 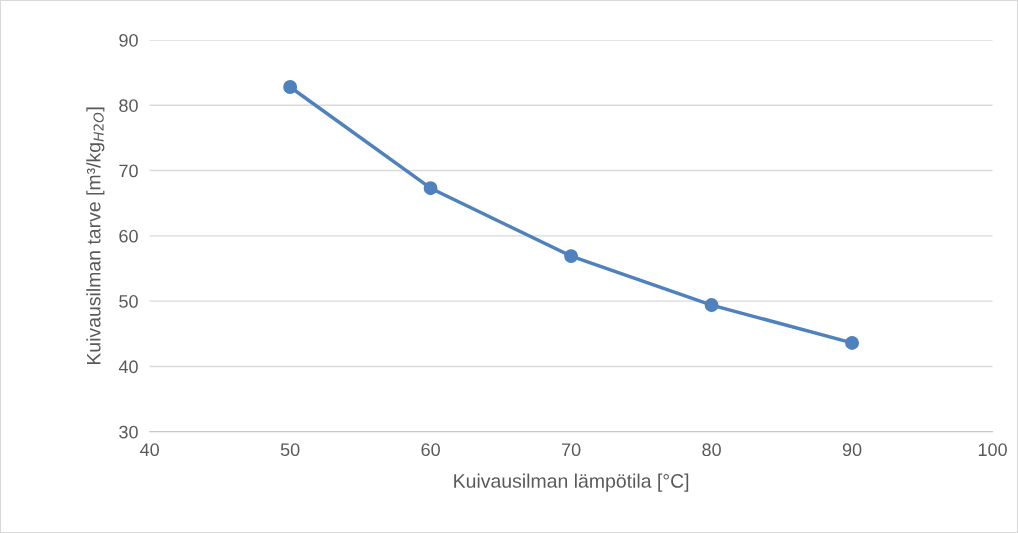 I want to click on x-tick-label: 40, so click(x=149, y=450).